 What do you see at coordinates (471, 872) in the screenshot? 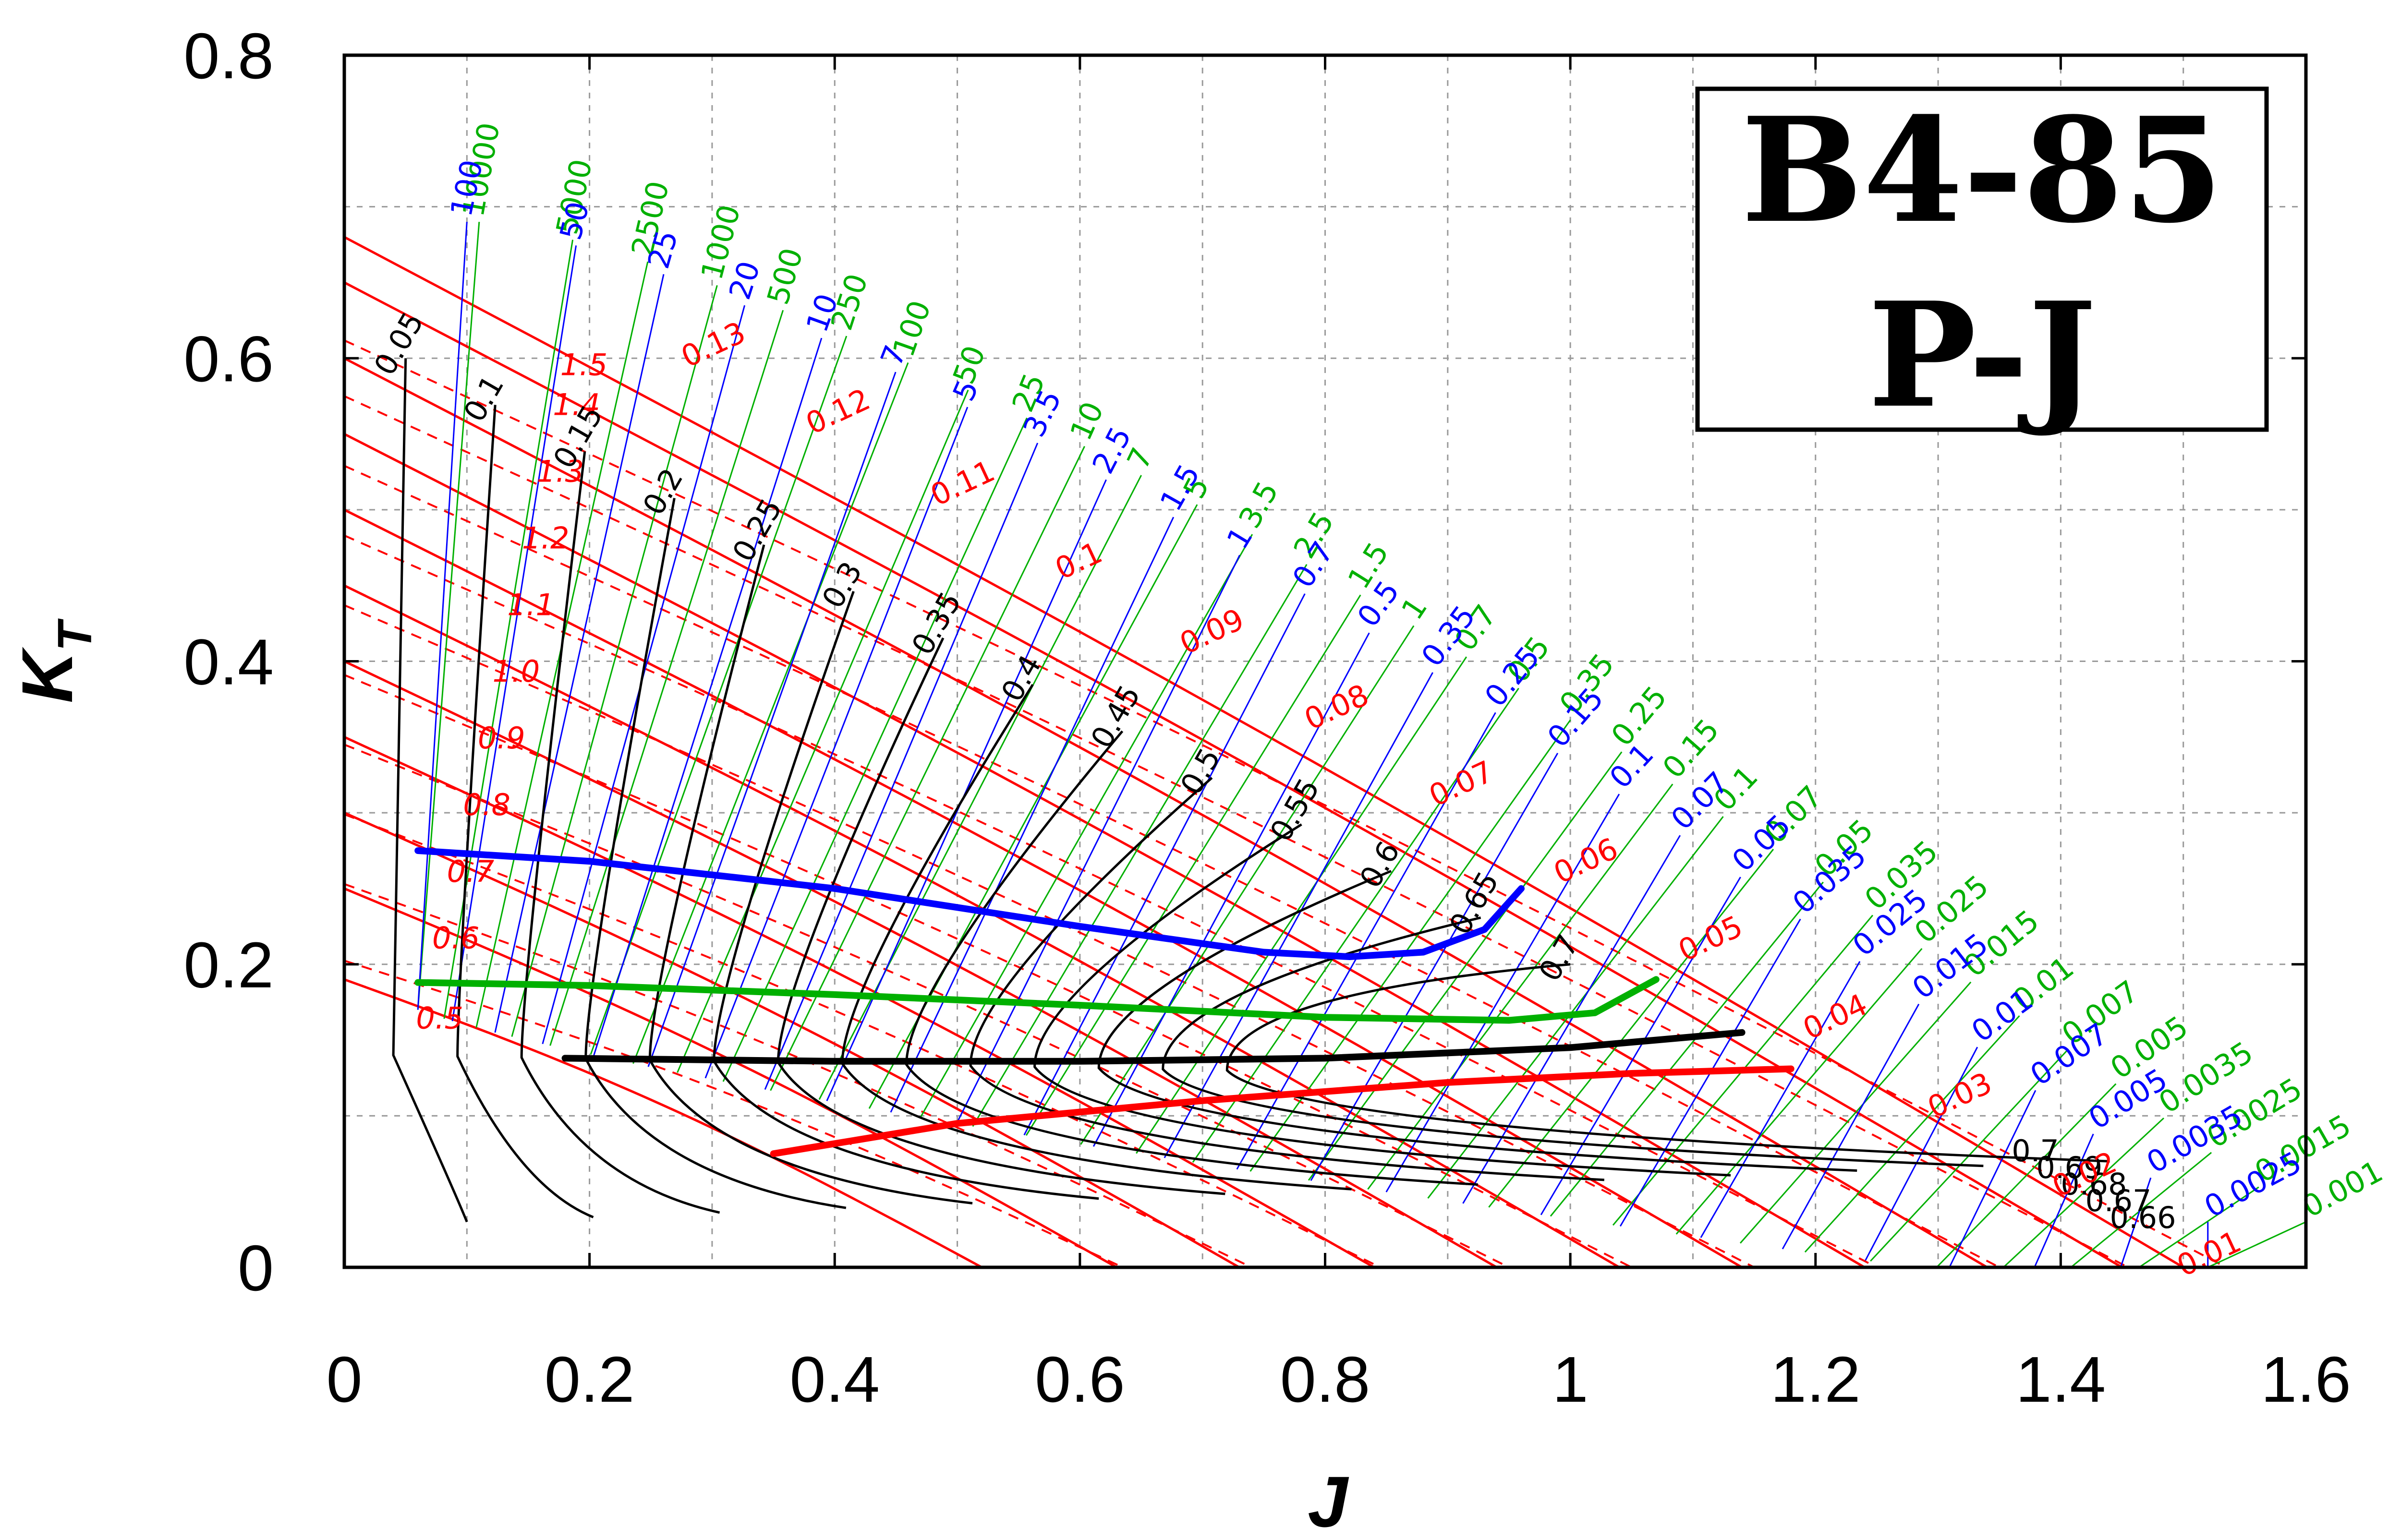
I see `pitch-ratio-label: 0.7` at bounding box center [471, 872].